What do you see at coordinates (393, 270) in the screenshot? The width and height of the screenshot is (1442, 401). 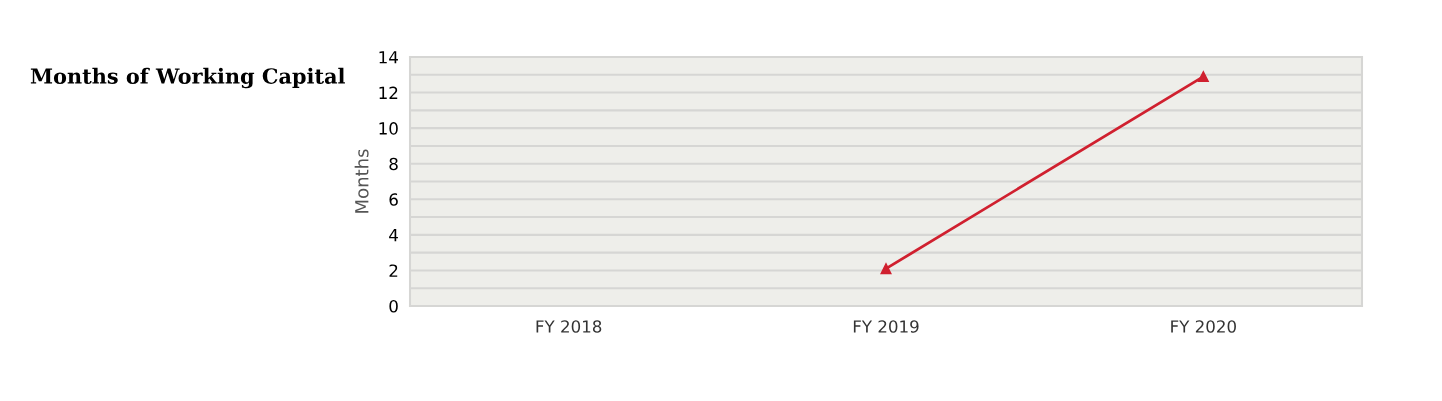 I see `y-tick-label: 2` at bounding box center [393, 270].